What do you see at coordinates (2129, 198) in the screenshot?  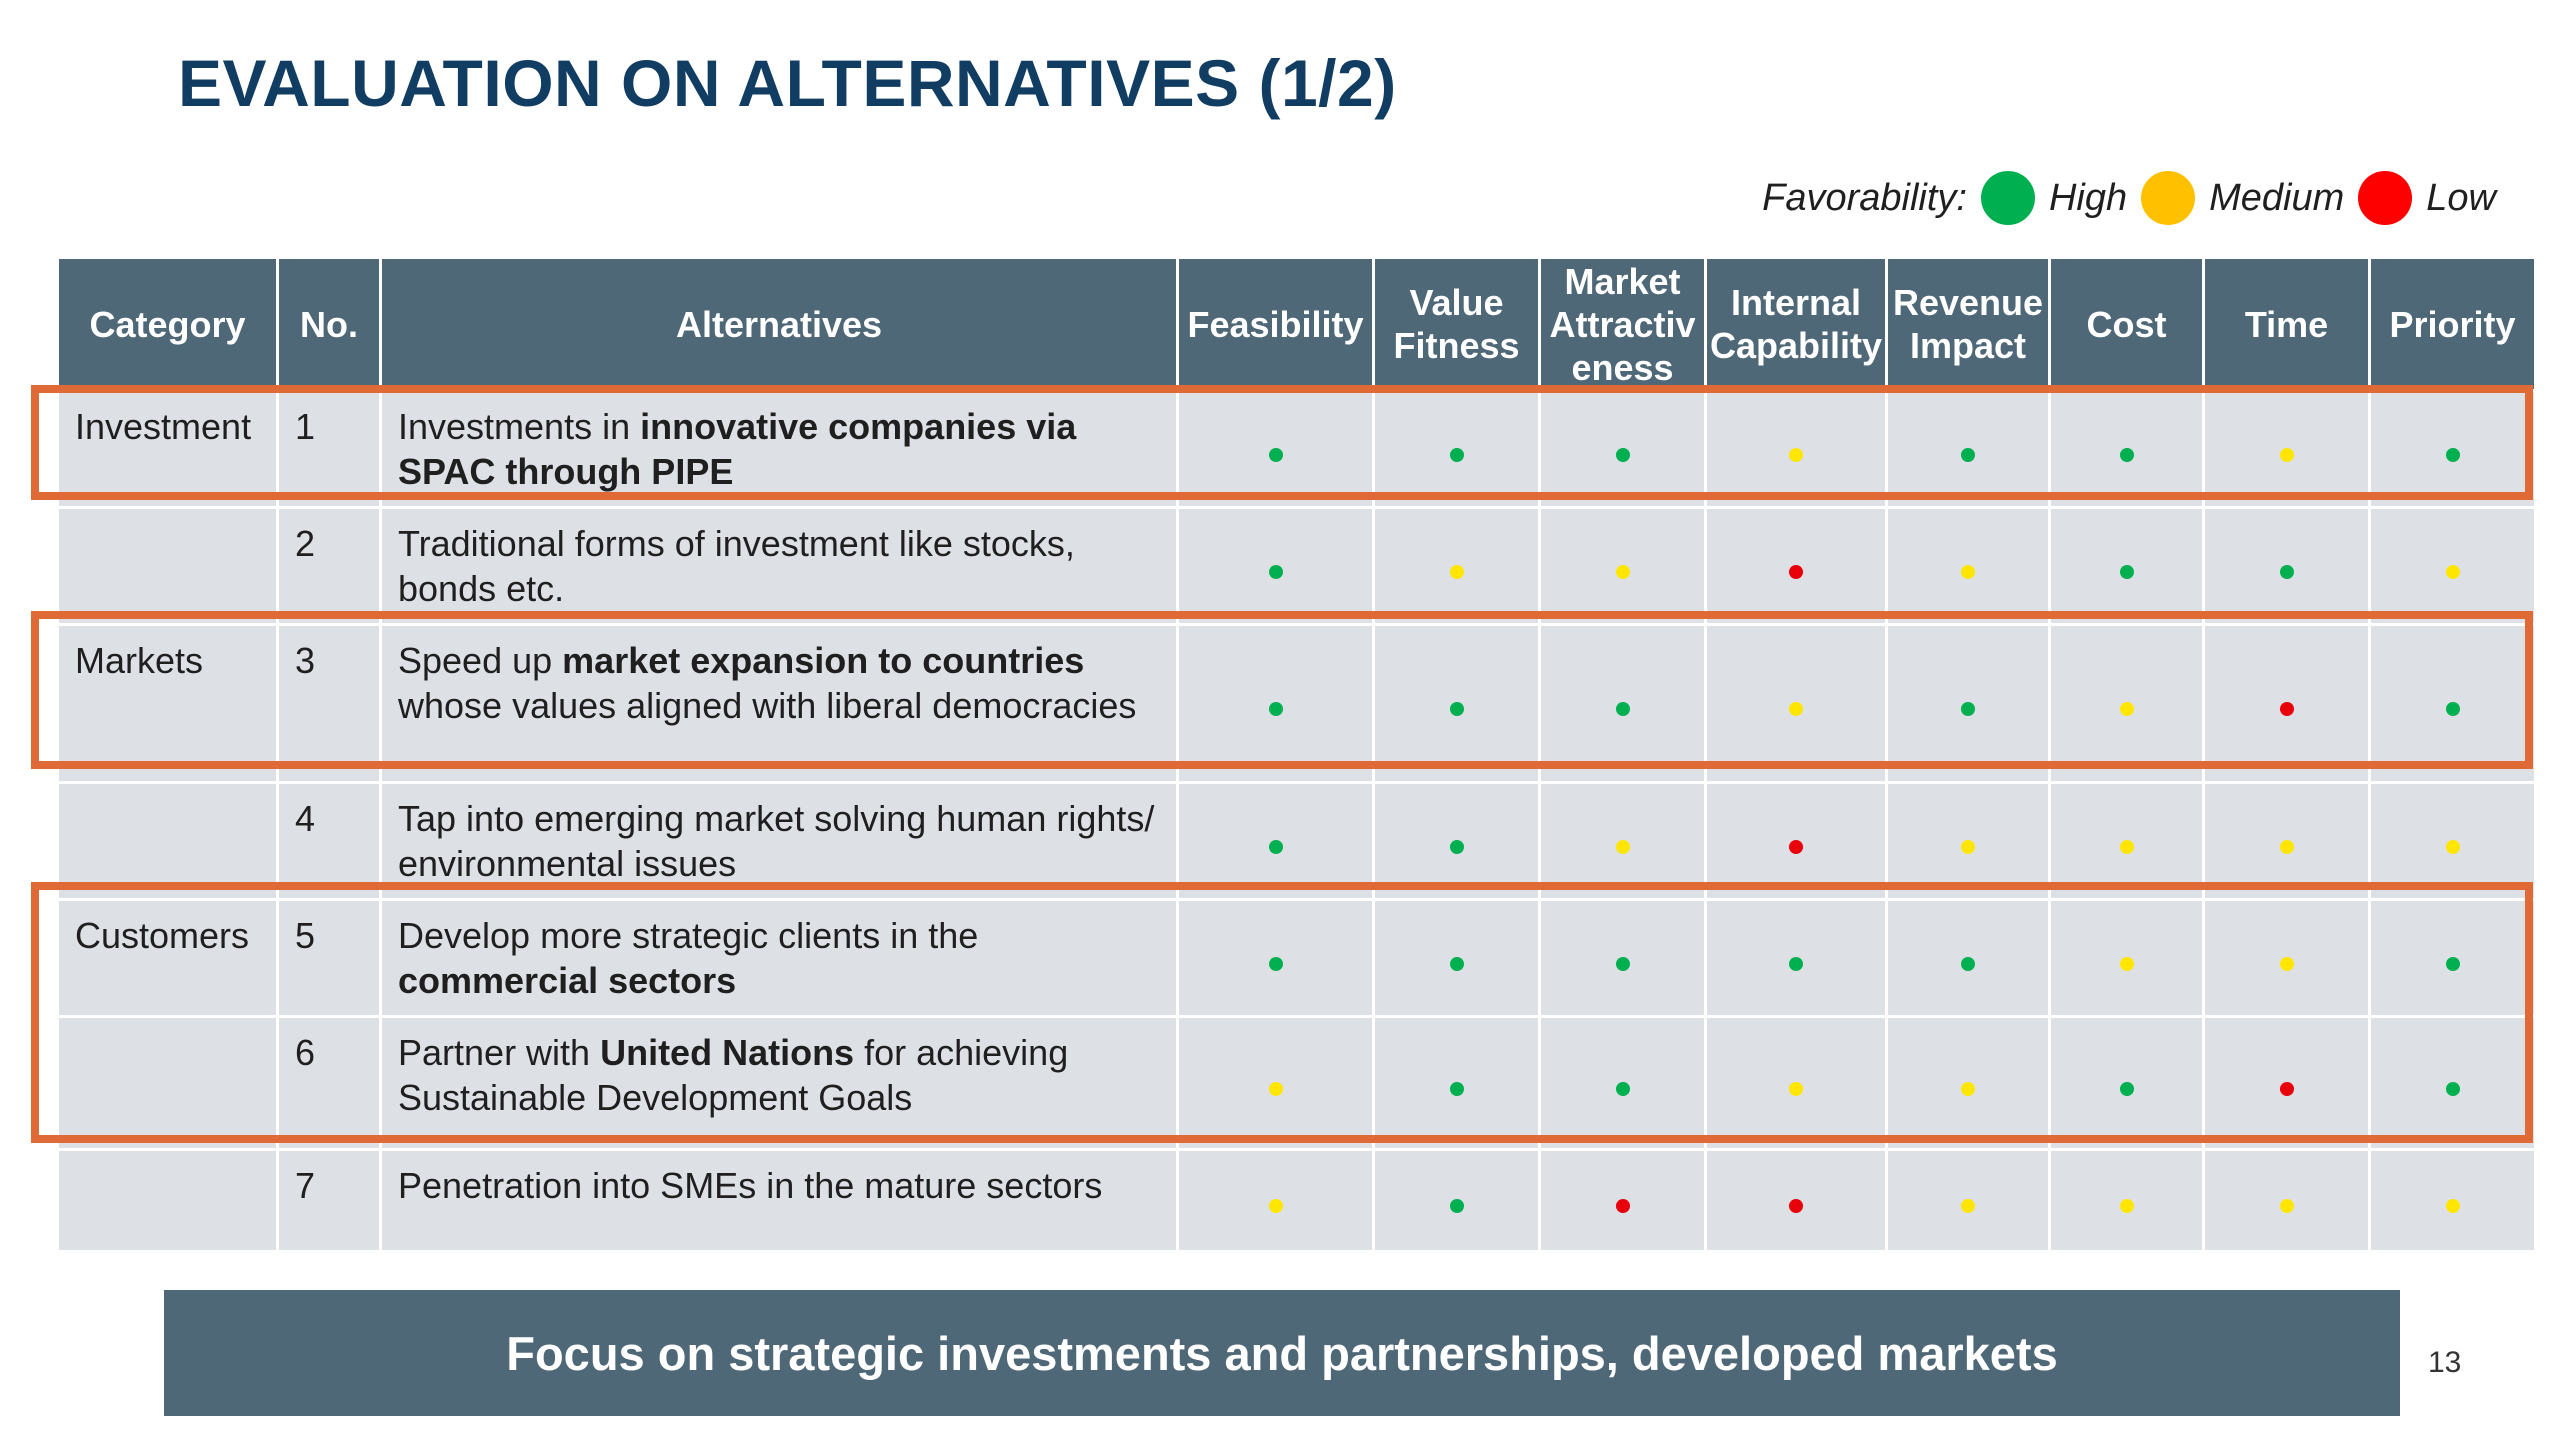 I see `favorability-legend: Favorability: High Medium Low` at bounding box center [2129, 198].